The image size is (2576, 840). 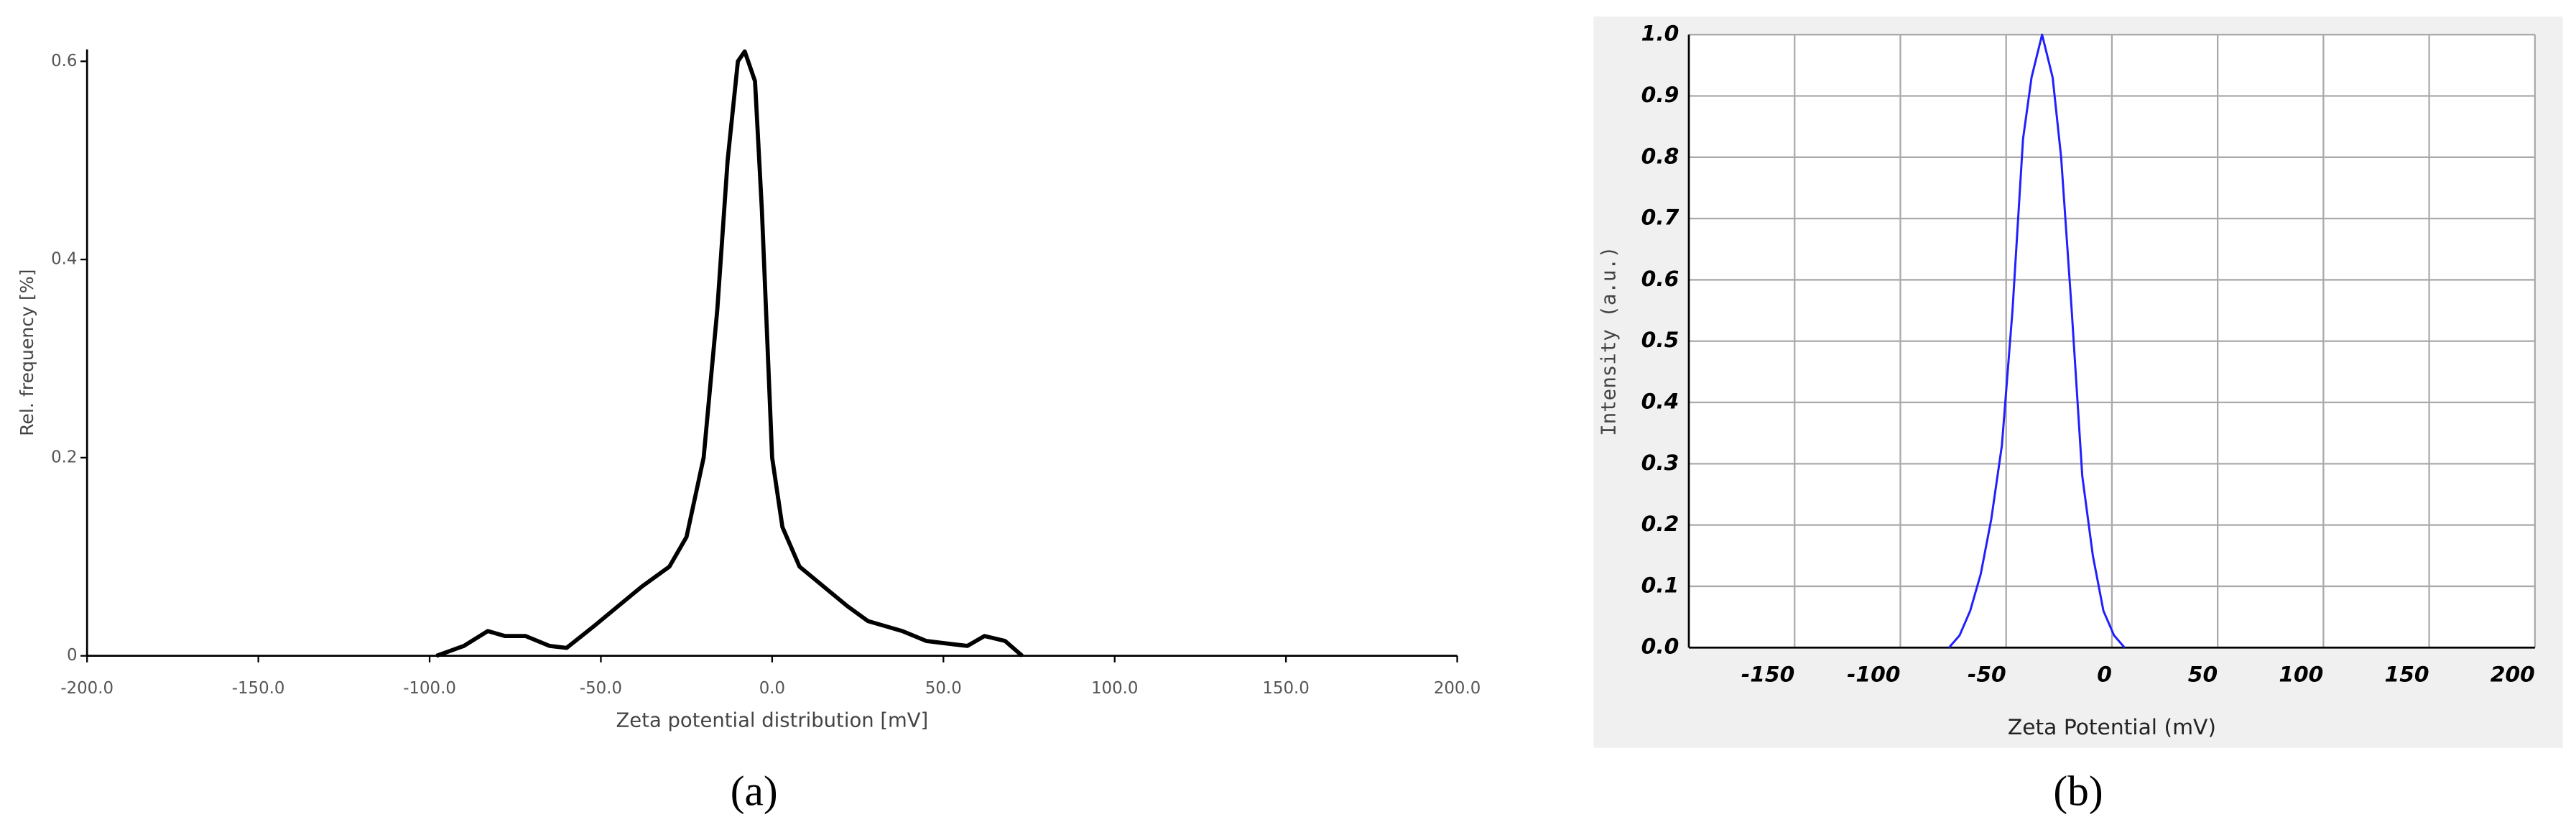 I want to click on x-tick-label: -100.0, so click(x=429, y=688).